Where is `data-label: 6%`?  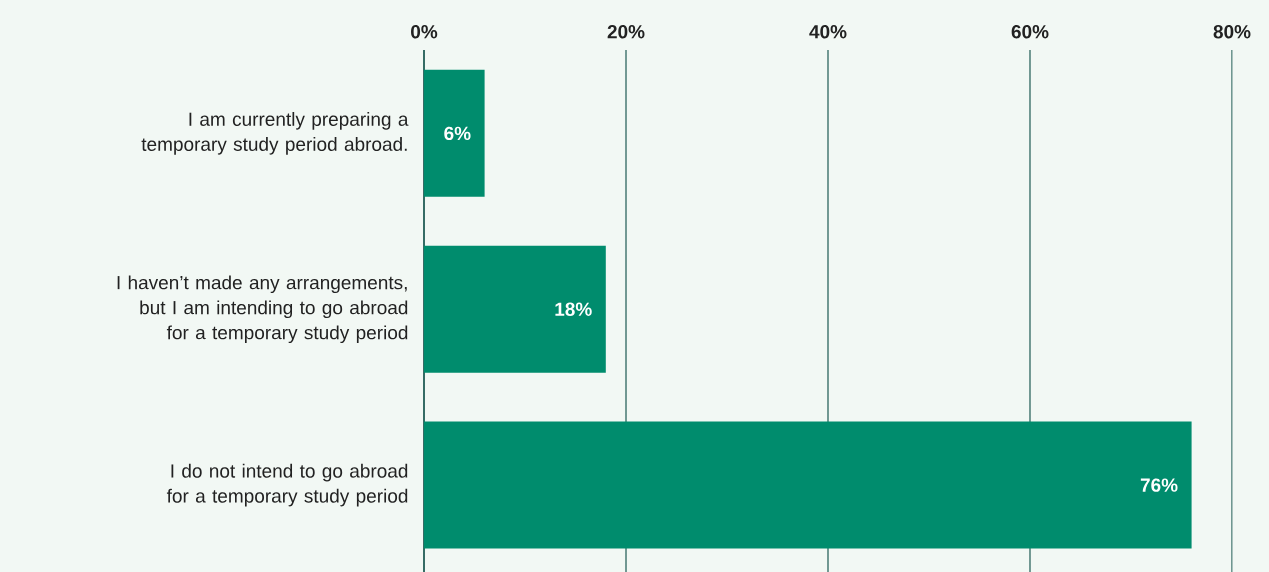 data-label: 6% is located at coordinates (457, 133).